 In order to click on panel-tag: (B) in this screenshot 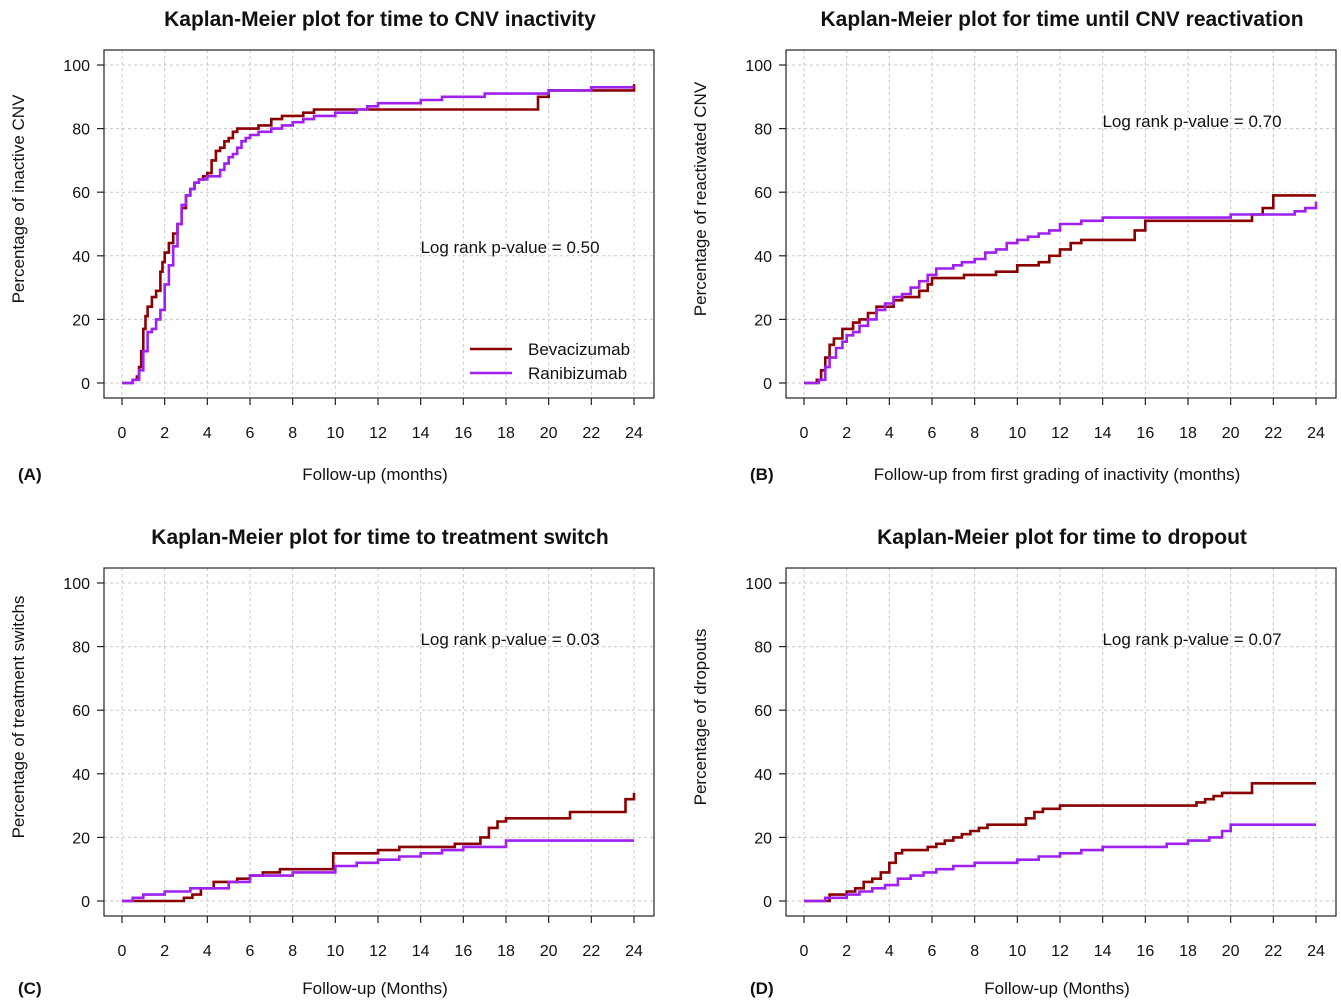, I will do `click(762, 474)`.